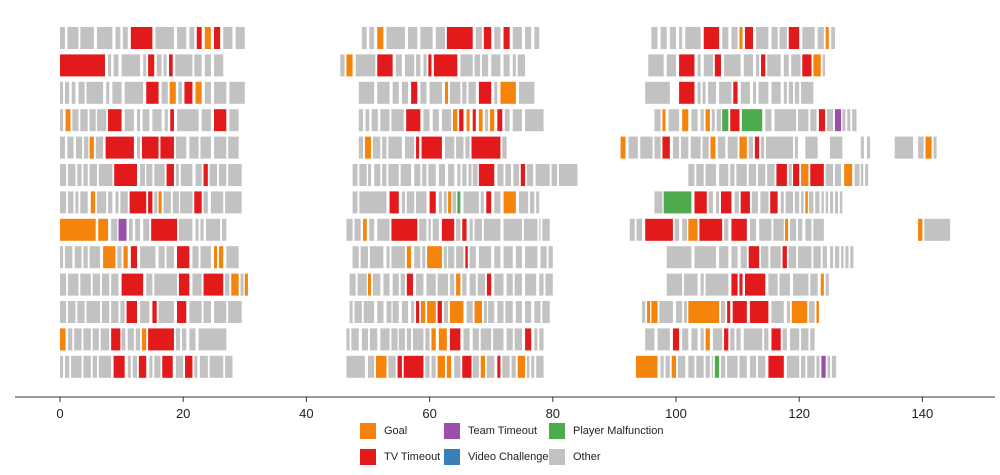 The image size is (1000, 475). Describe the element at coordinates (383, 431) in the screenshot. I see `legend-item-goal: Goal` at that location.